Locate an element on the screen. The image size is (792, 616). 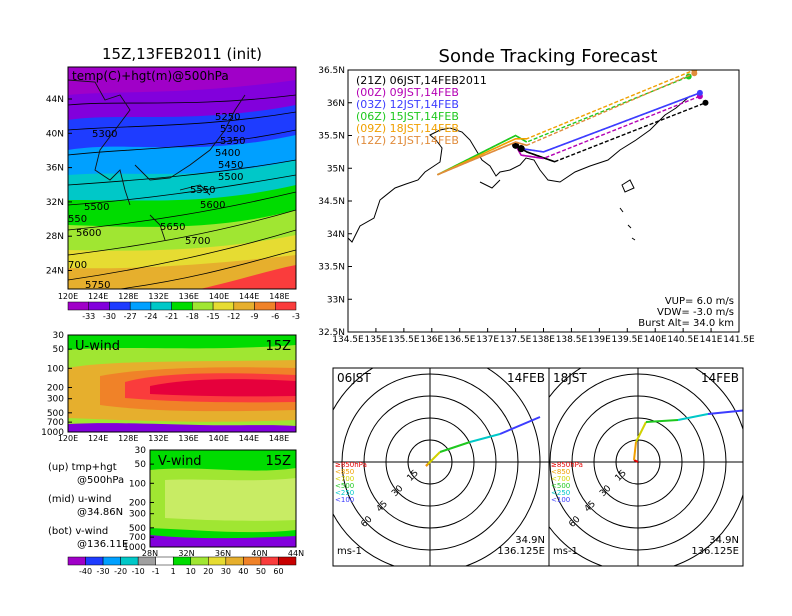
colorbar-label: -20 is located at coordinates (120, 571).